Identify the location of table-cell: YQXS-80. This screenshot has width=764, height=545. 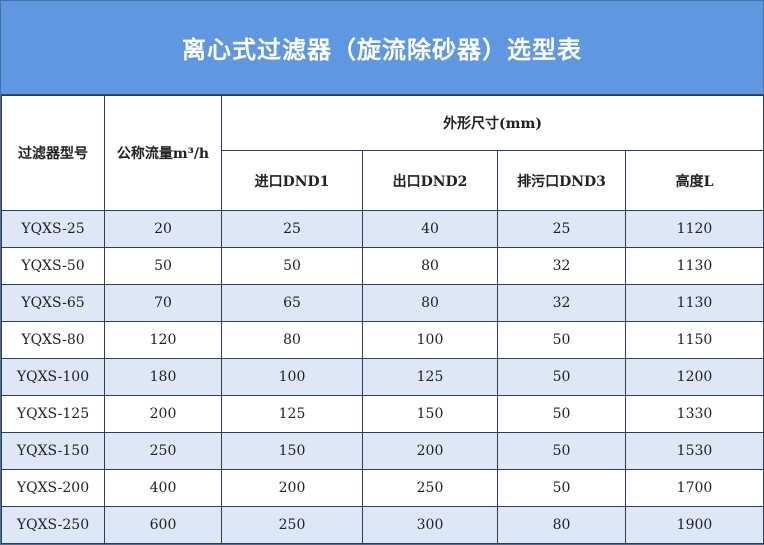
(53, 340).